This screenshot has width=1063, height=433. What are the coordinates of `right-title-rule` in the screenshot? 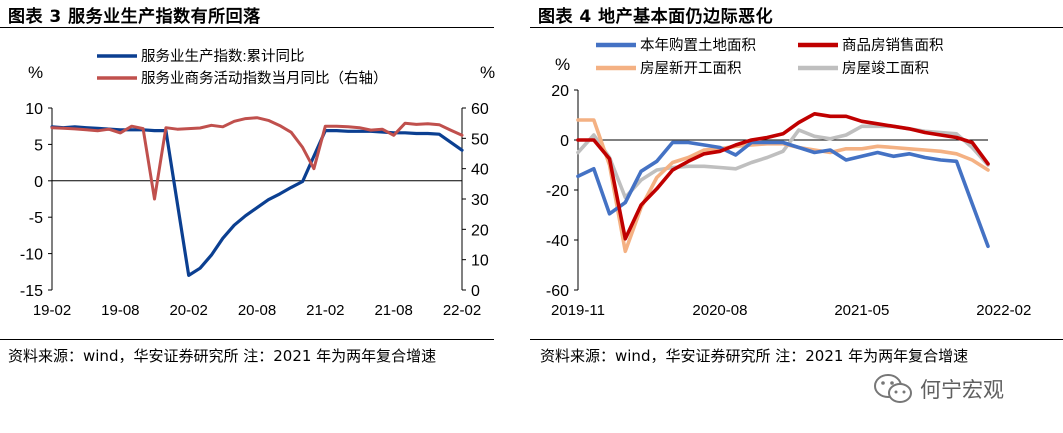 It's located at (796, 27).